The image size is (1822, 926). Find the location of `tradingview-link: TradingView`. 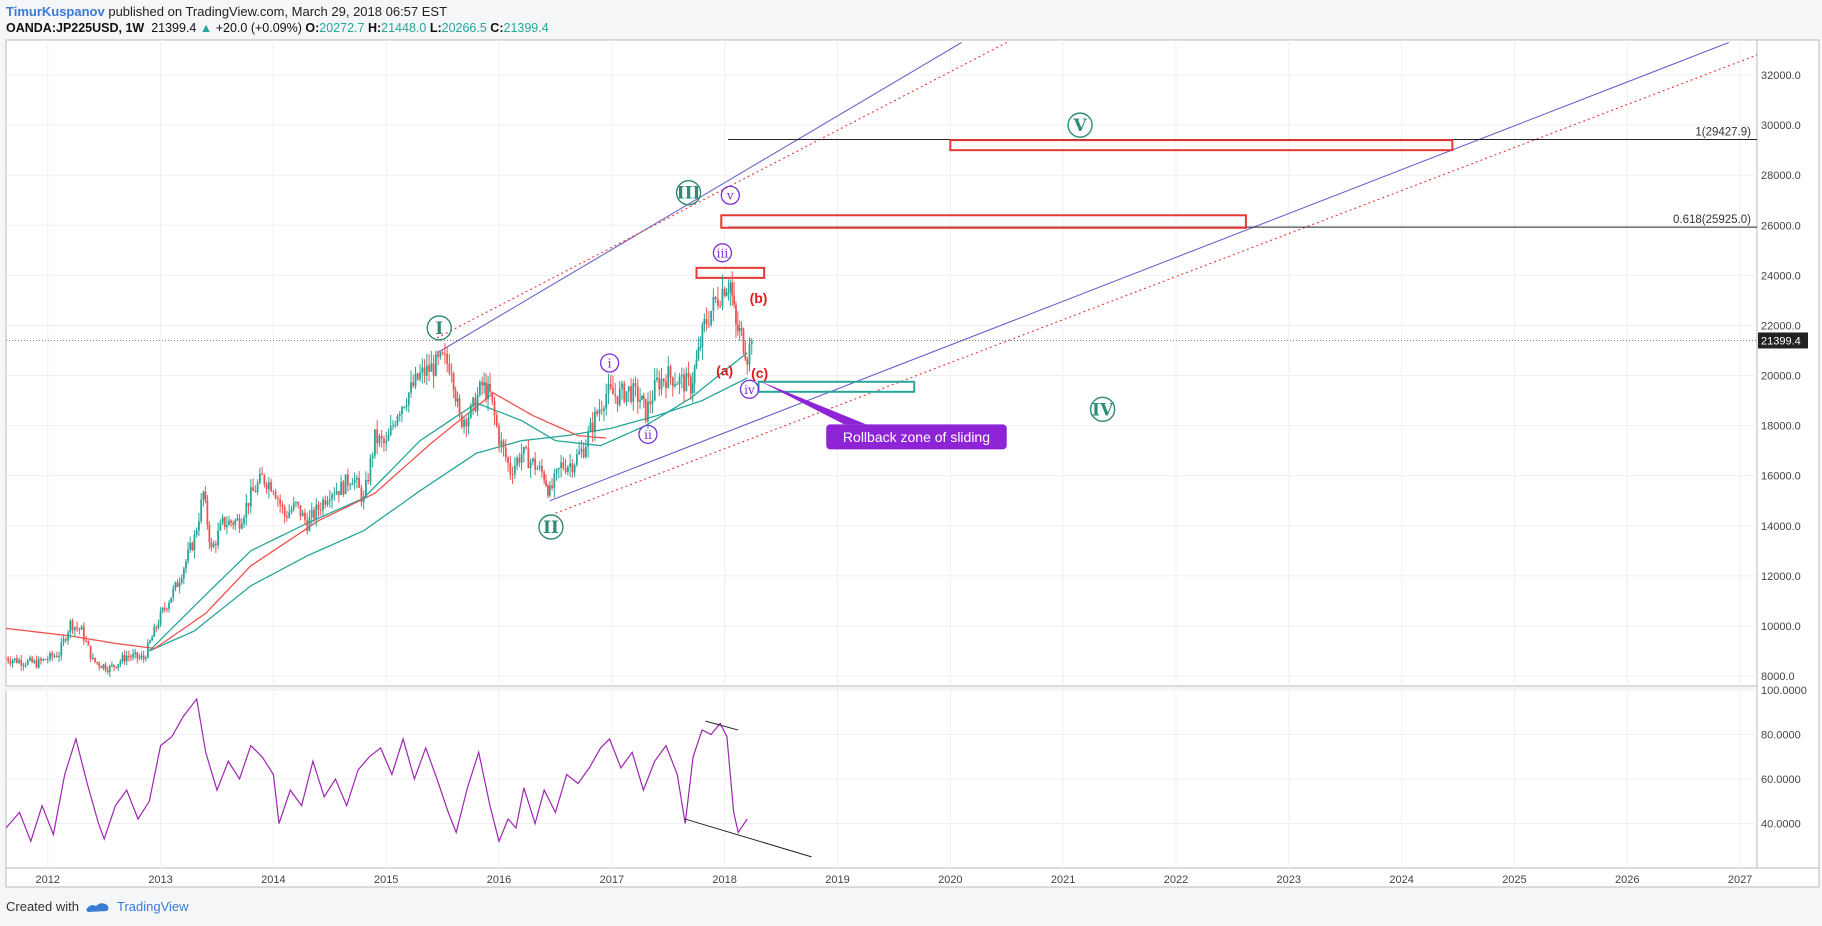

tradingview-link: TradingView is located at coordinates (152, 906).